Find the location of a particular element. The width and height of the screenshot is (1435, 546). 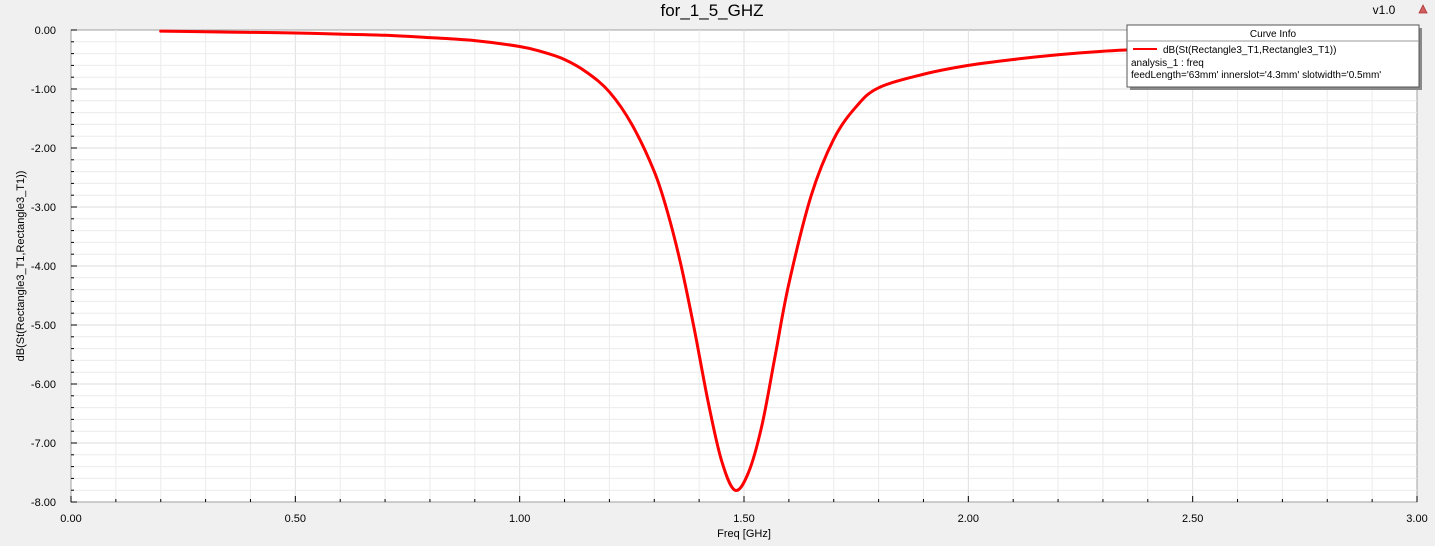

x-tick-label: 0.50 is located at coordinates (295, 519).